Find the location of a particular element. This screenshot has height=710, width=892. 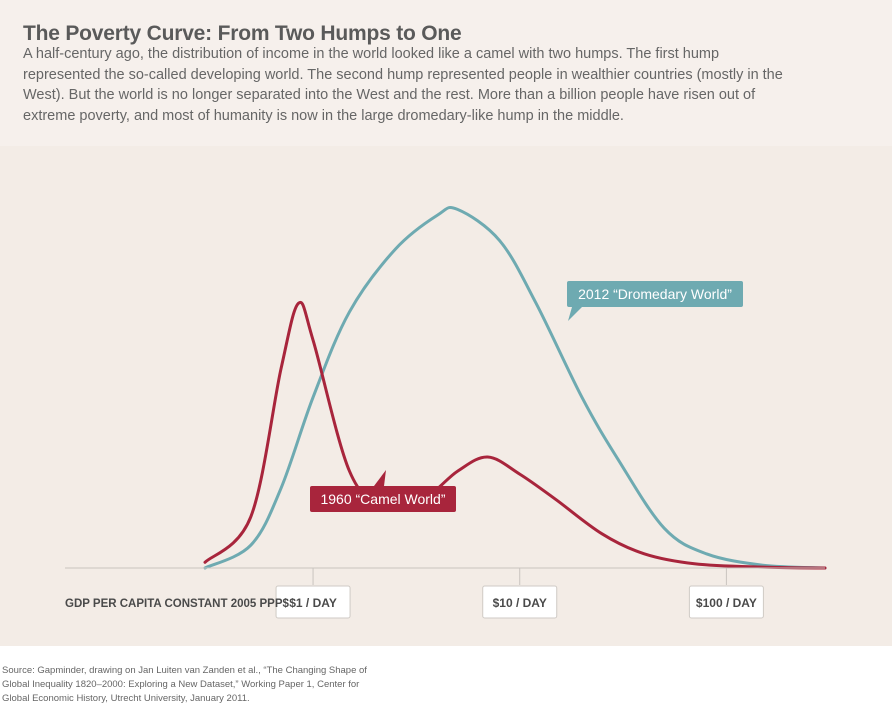

tick-layer: $1 / DAY $10 / DAY $100 / DAY is located at coordinates (519, 593).